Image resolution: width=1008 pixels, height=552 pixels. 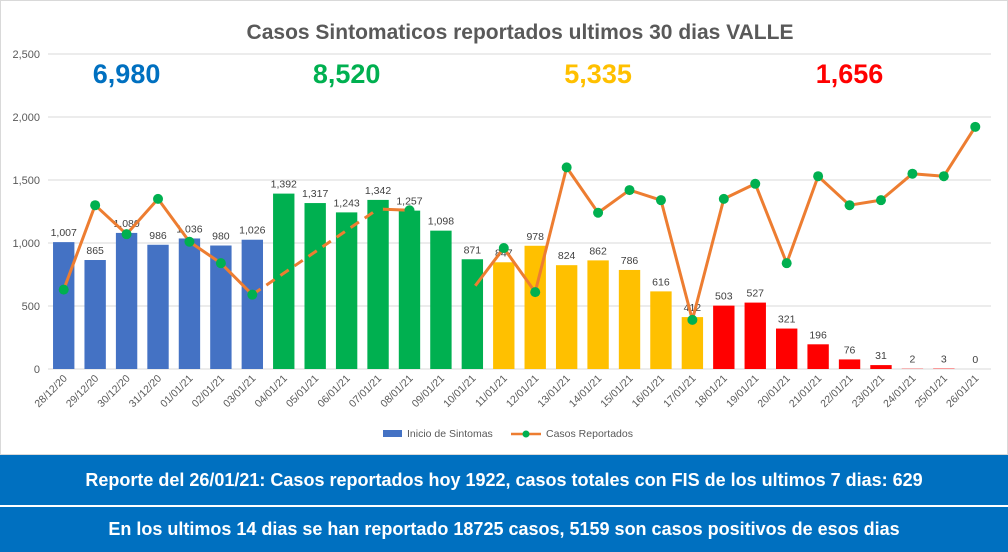 I want to click on bar-data-label: 1,243, so click(x=346, y=203).